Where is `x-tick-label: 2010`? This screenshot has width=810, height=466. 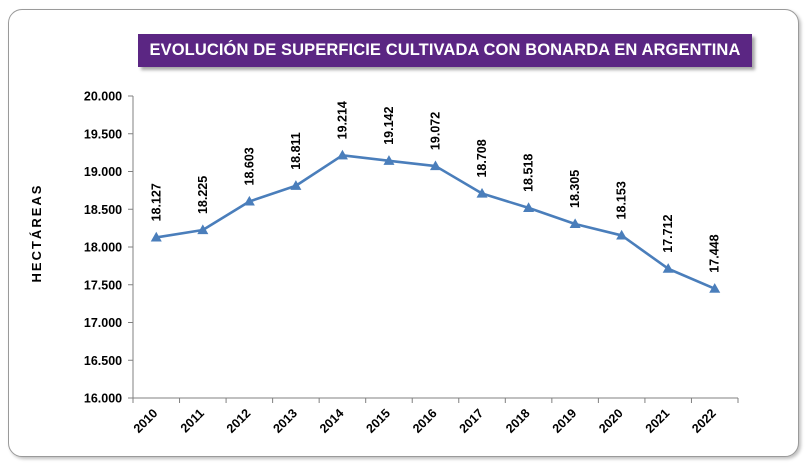 x-tick-label: 2010 is located at coordinates (146, 421).